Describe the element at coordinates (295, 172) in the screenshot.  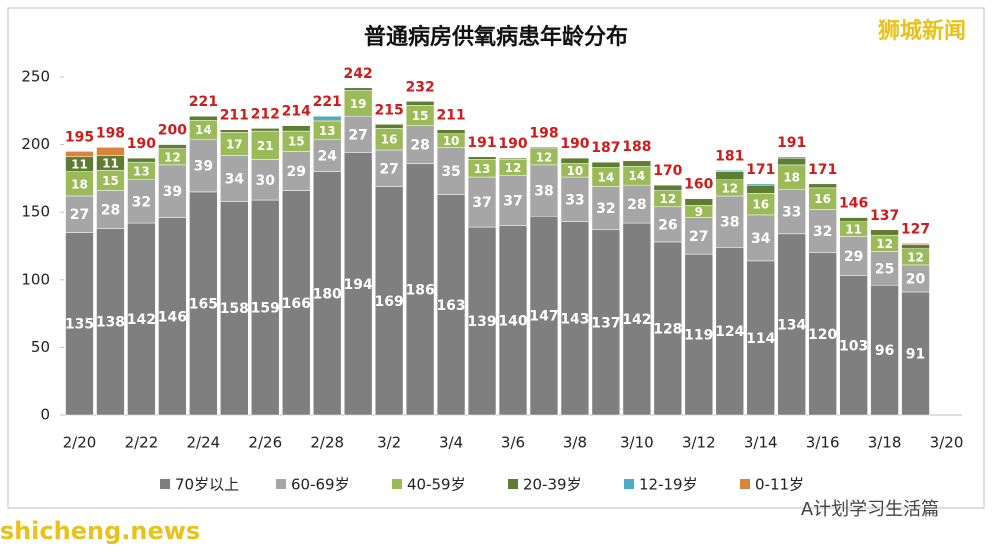
I see `segment-label: 29` at that location.